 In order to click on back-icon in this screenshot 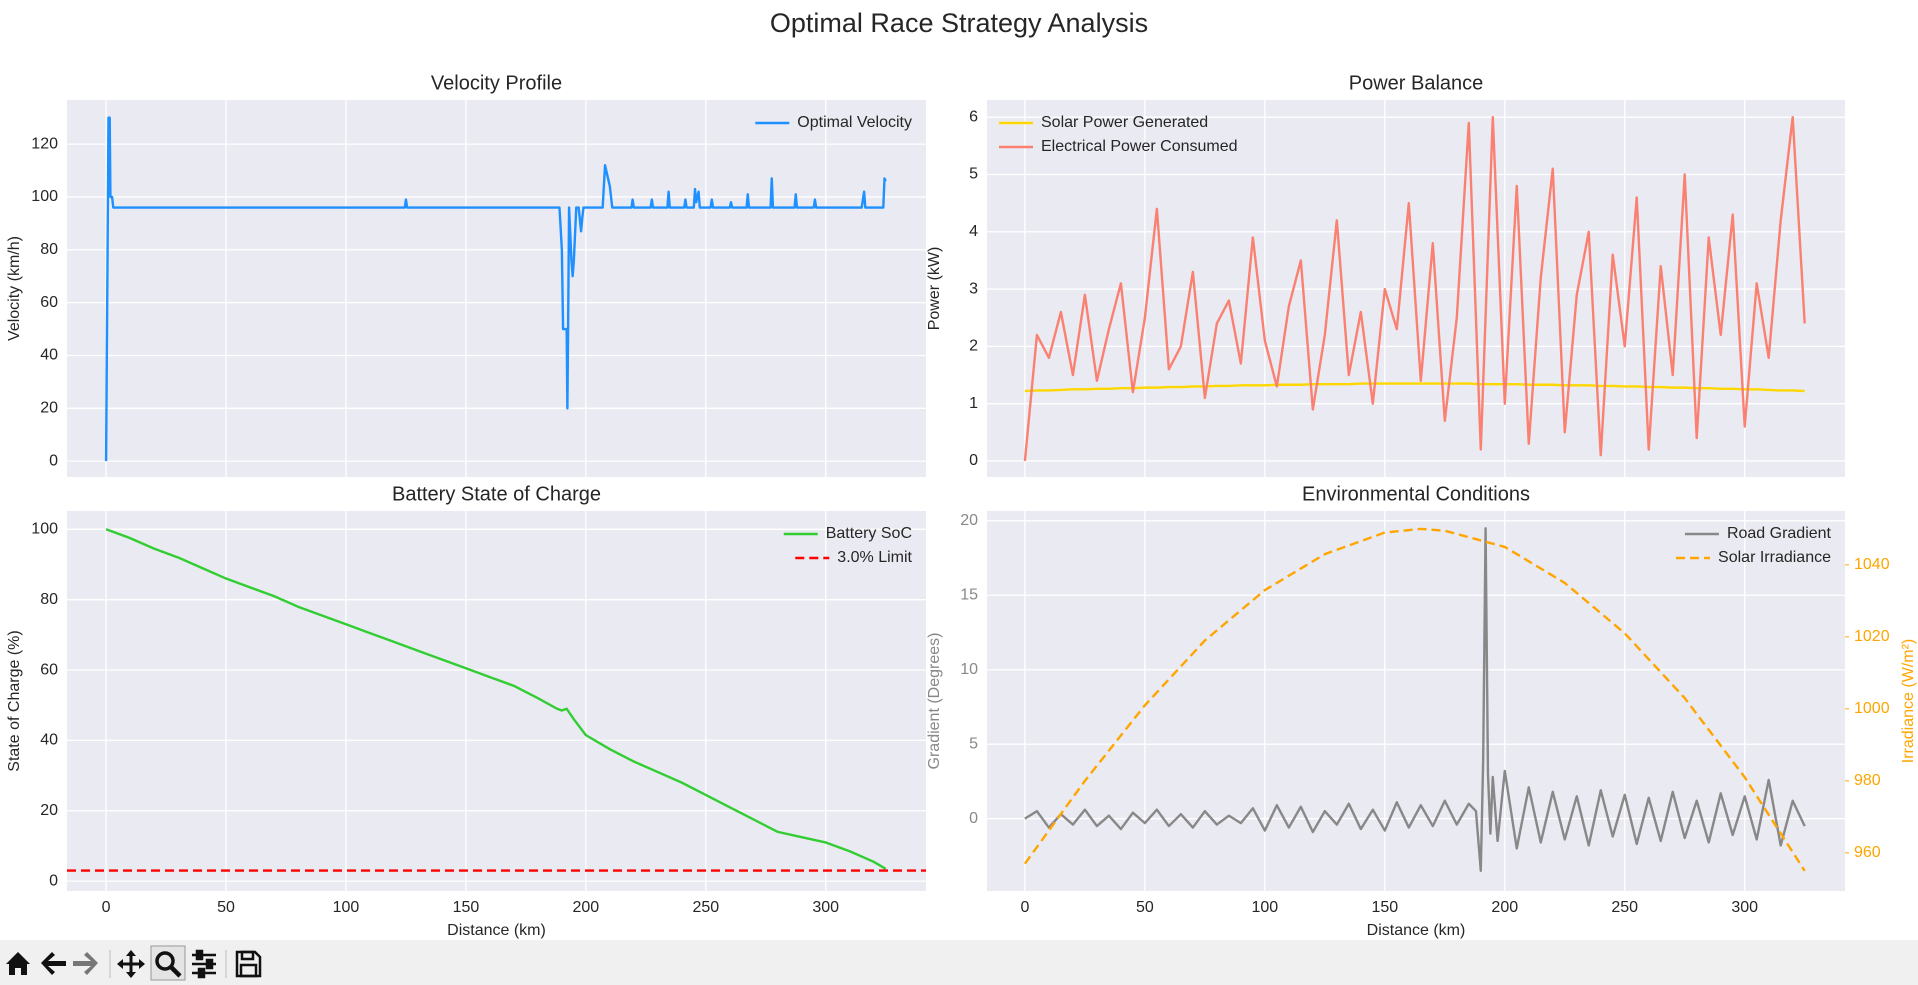, I will do `click(53, 963)`.